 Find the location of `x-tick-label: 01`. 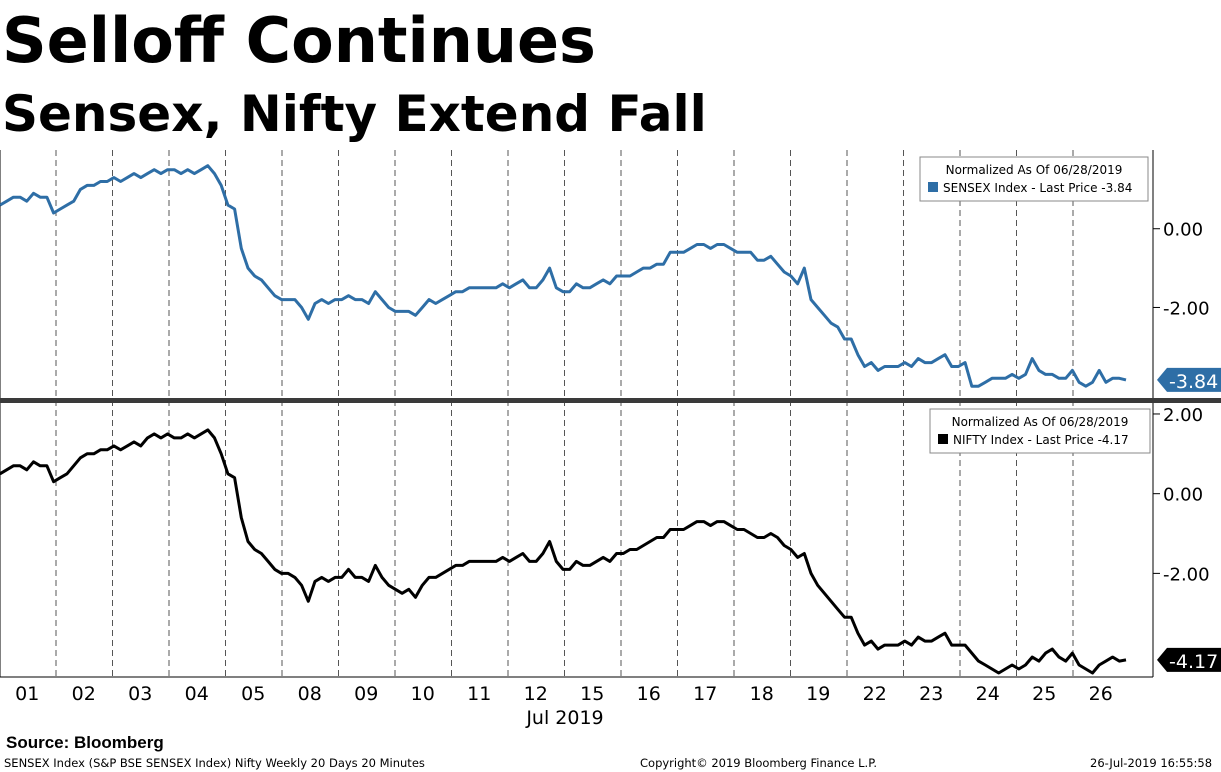

x-tick-label: 01 is located at coordinates (27, 694).